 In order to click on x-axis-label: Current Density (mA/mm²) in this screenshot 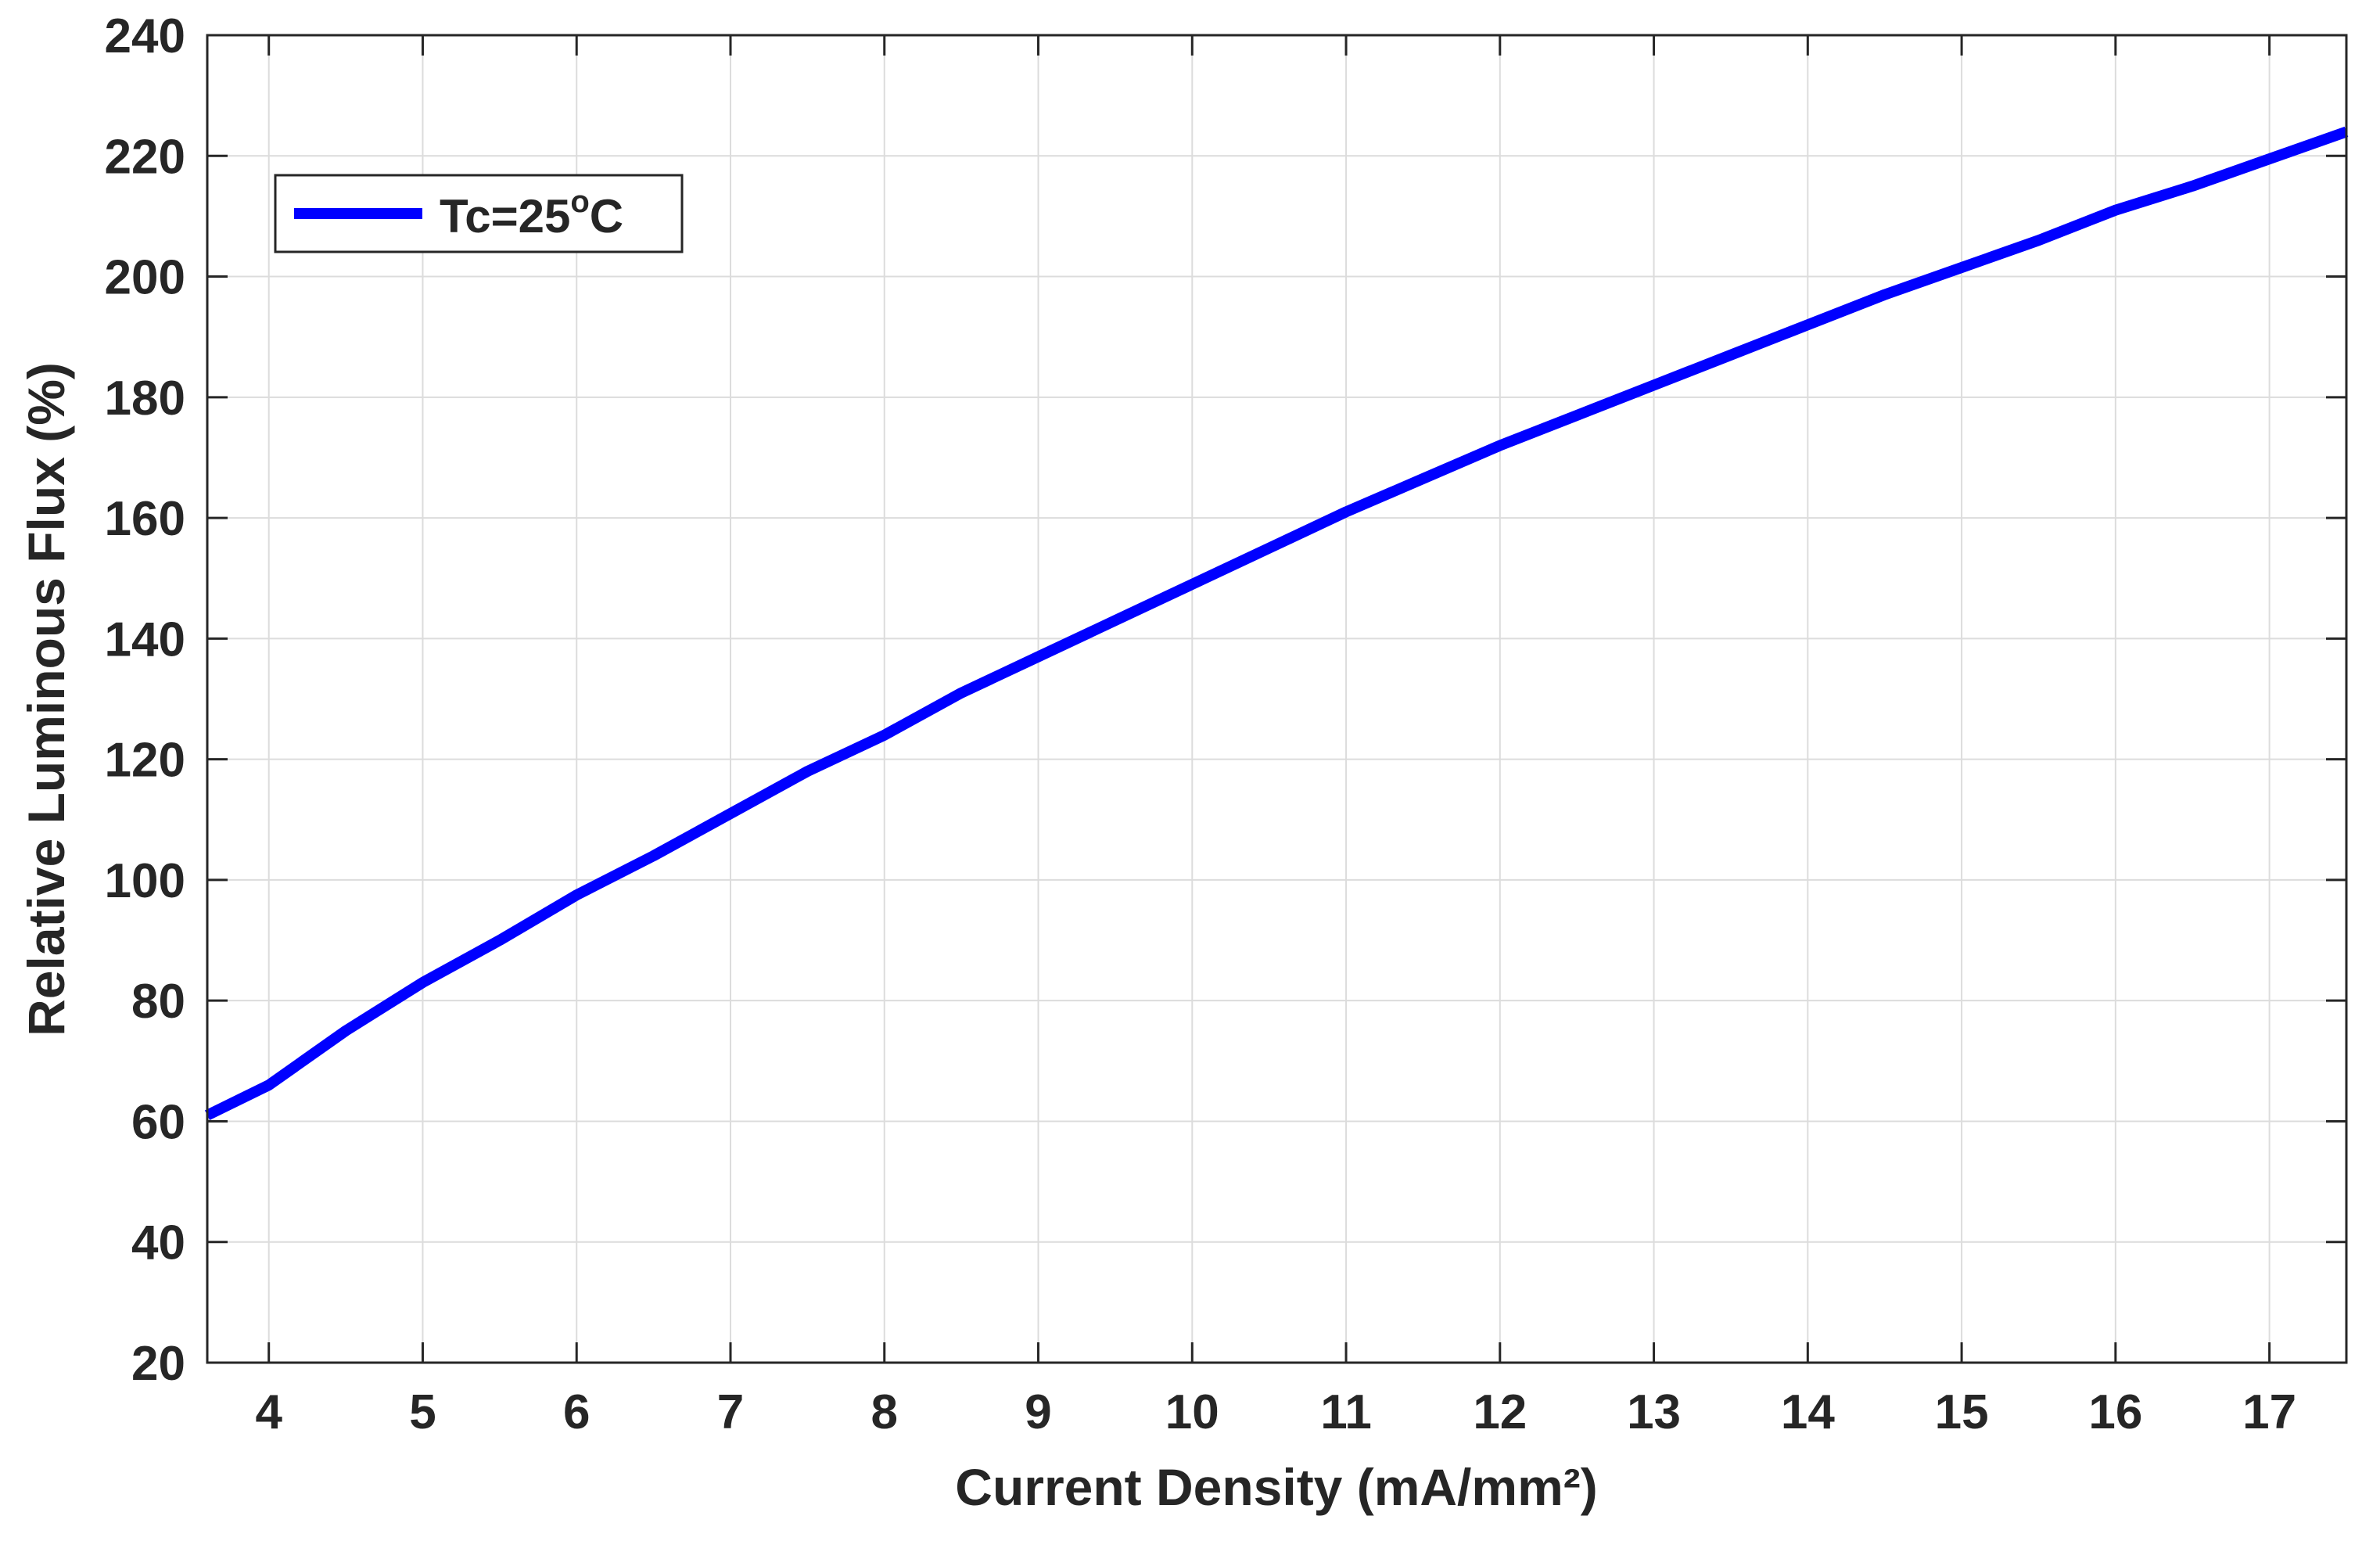, I will do `click(1276, 1487)`.